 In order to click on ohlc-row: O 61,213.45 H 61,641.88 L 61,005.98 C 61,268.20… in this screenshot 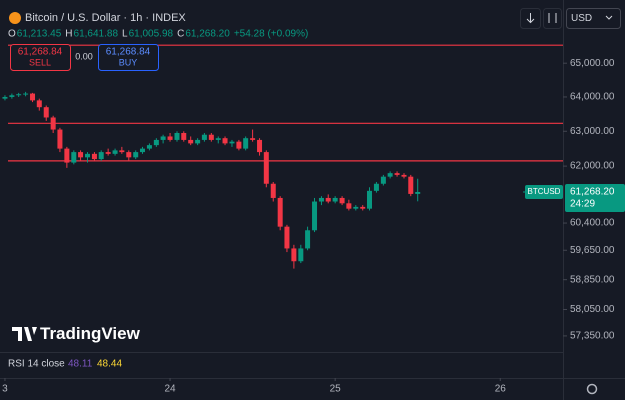, I will do `click(158, 34)`.